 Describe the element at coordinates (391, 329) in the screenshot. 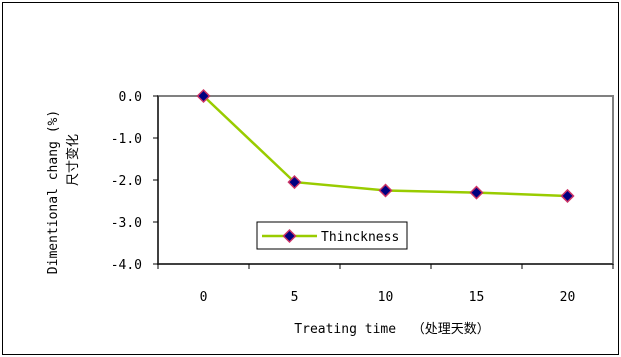

I see `x-axis-label: Treating time （处理天数）` at that location.